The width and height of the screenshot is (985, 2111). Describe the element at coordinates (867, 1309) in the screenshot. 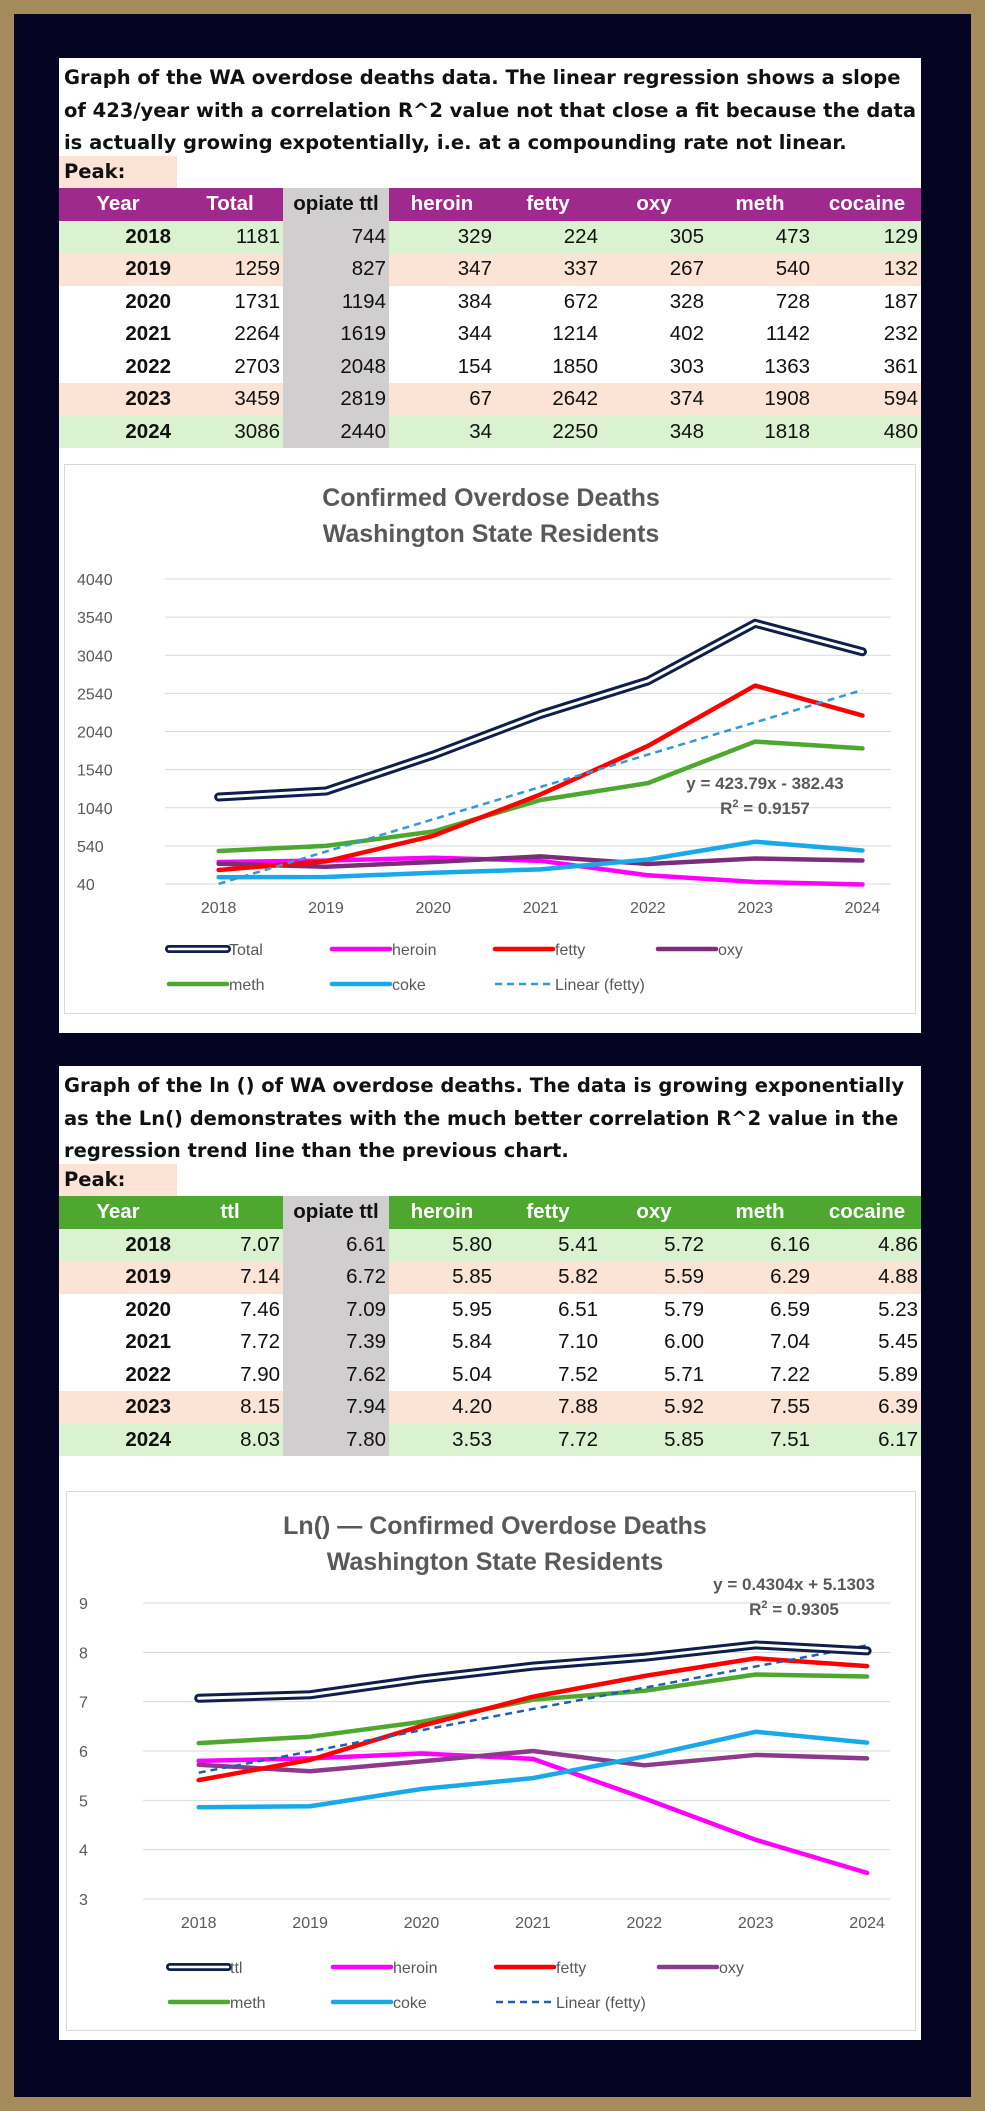

I see `table-cell: 5.23` at that location.